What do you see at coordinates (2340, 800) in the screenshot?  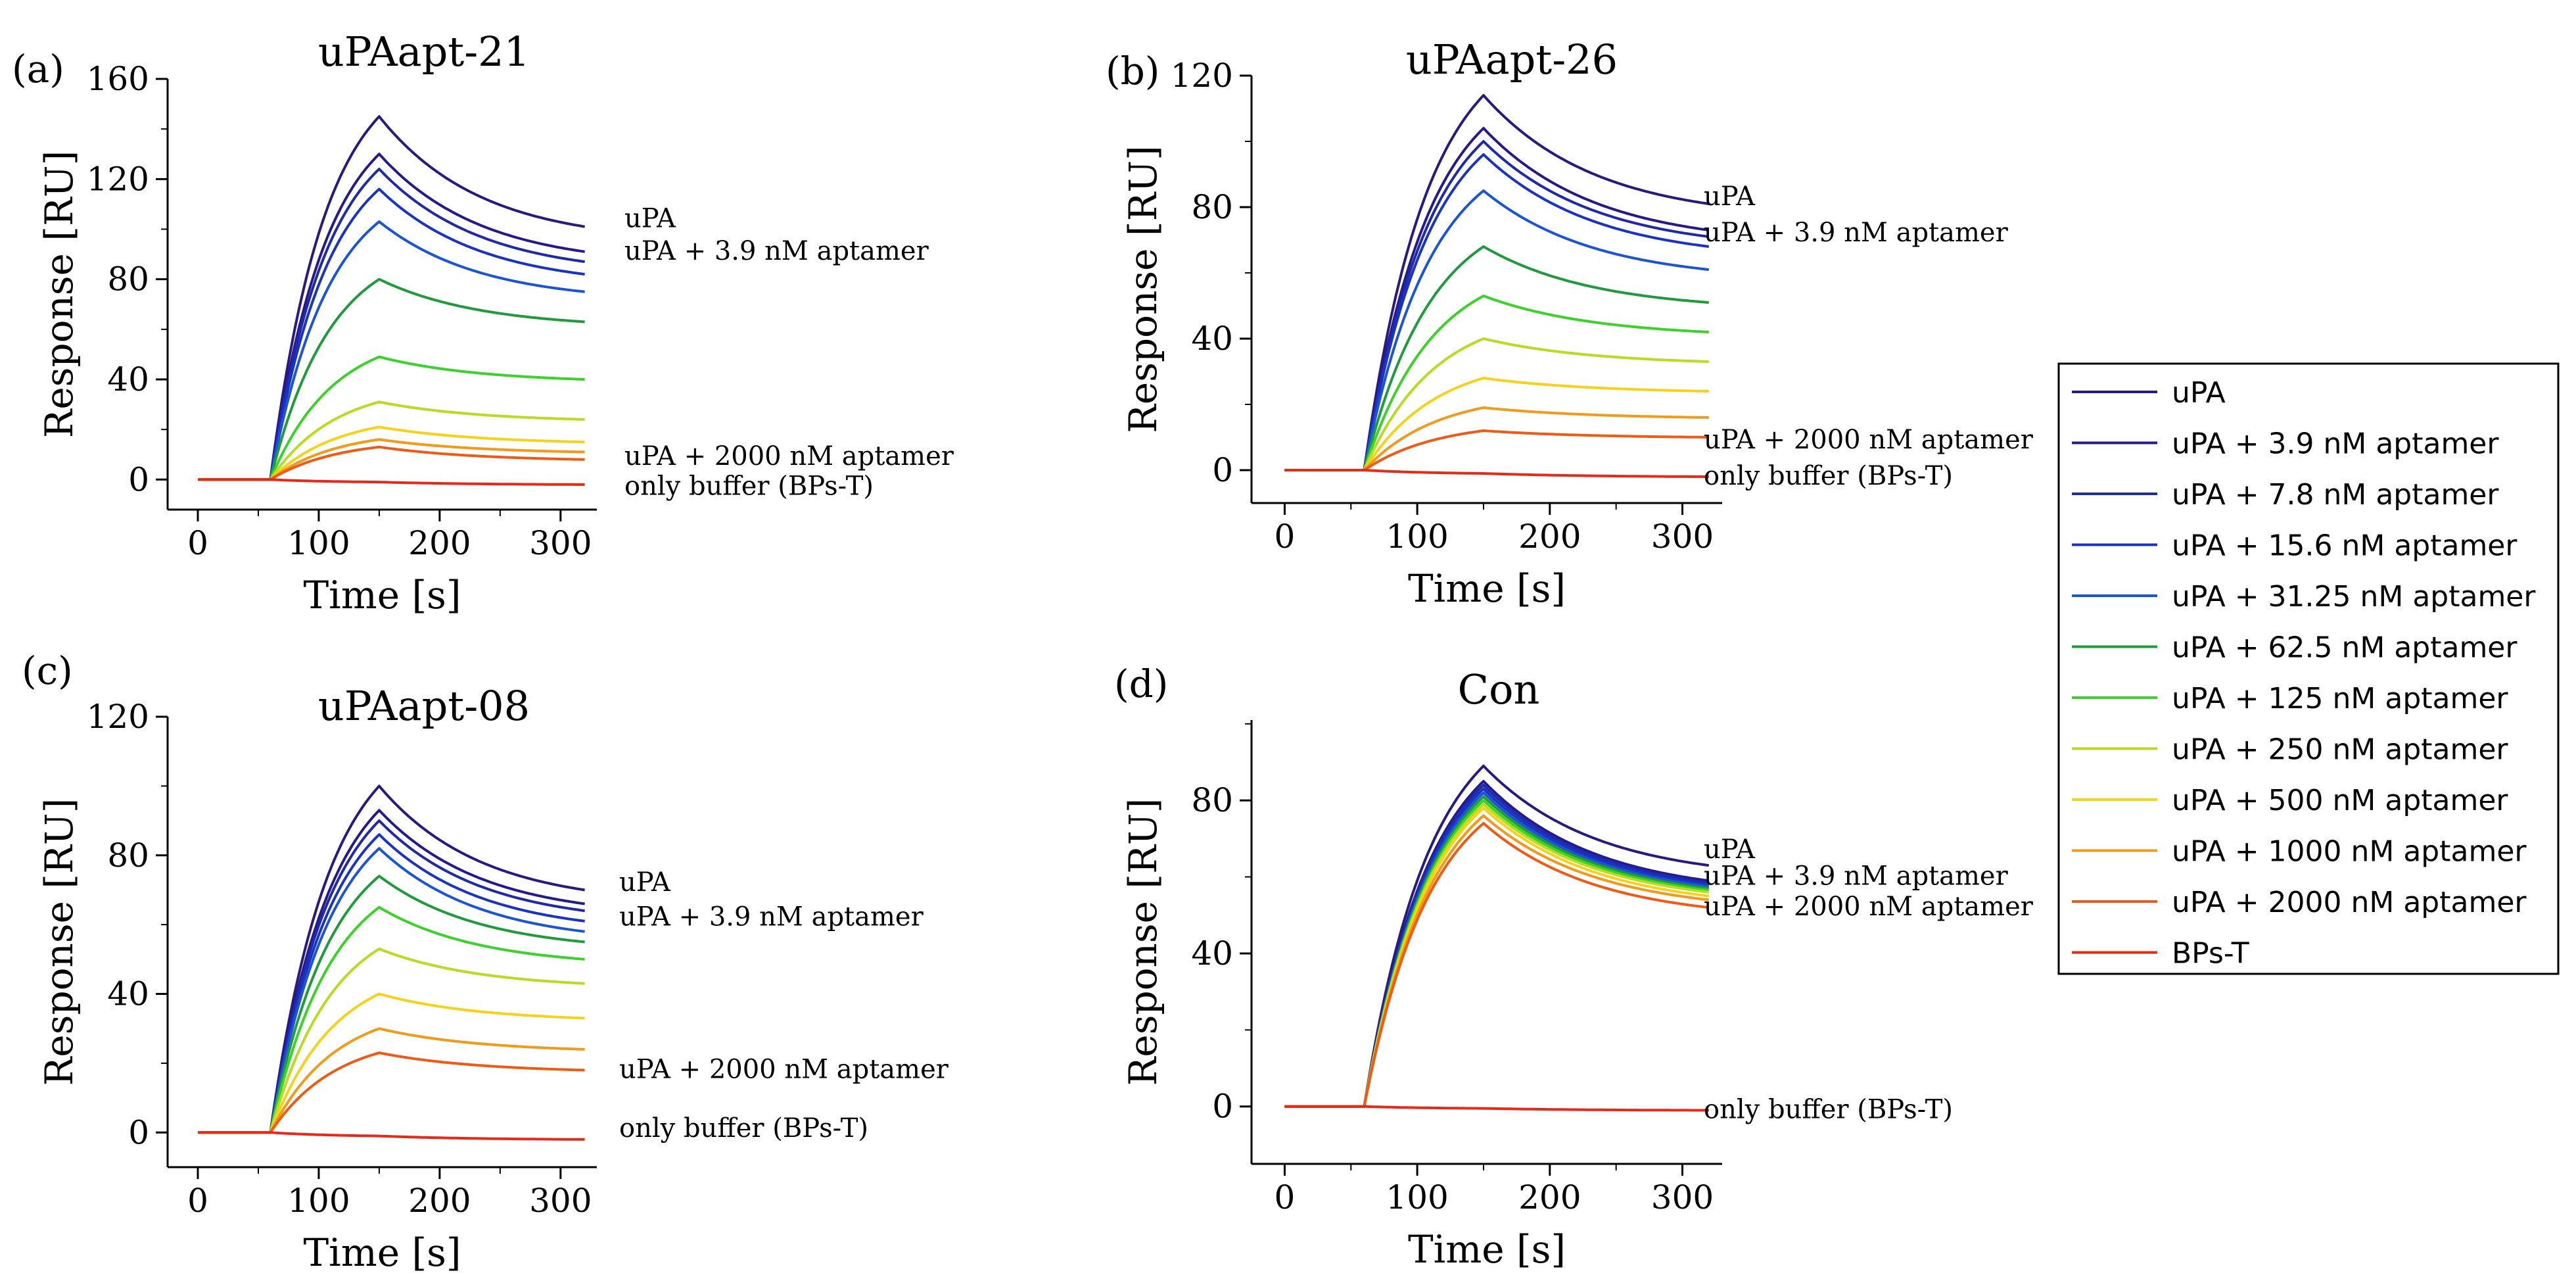 I see `legend-label: uPA + 500 nM aptamer` at bounding box center [2340, 800].